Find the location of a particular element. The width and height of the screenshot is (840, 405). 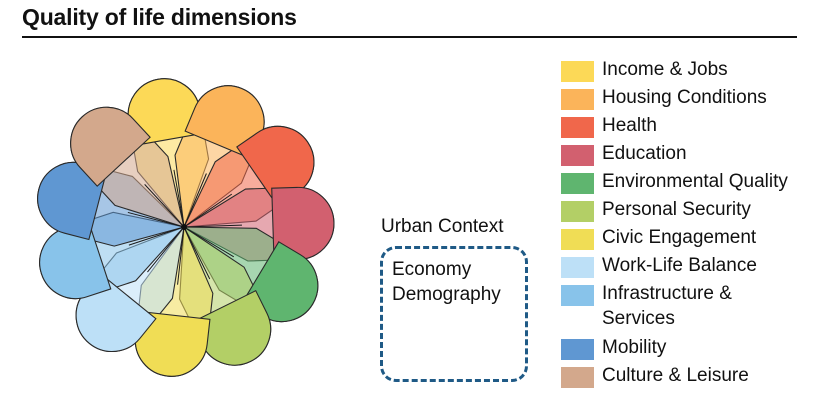

legend-swatch-income-jobs is located at coordinates (577, 71).